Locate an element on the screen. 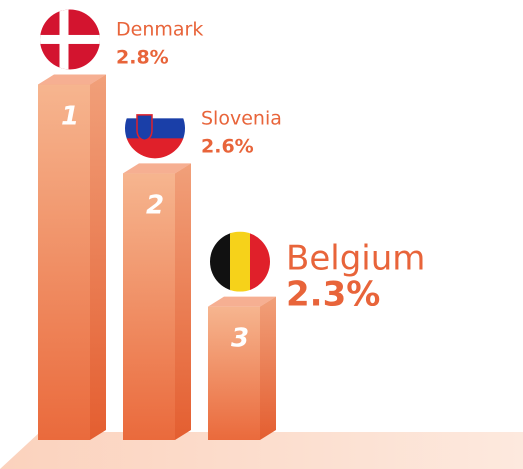  rank-label: 1 is located at coordinates (70, 116).